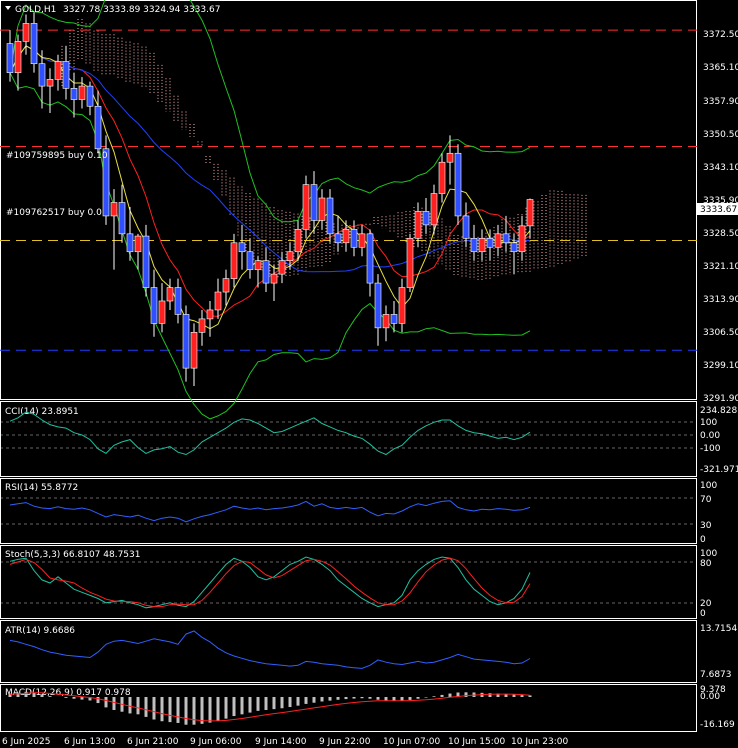 This screenshot has height=748, width=738. I want to click on stoch-label: 20, so click(706, 604).